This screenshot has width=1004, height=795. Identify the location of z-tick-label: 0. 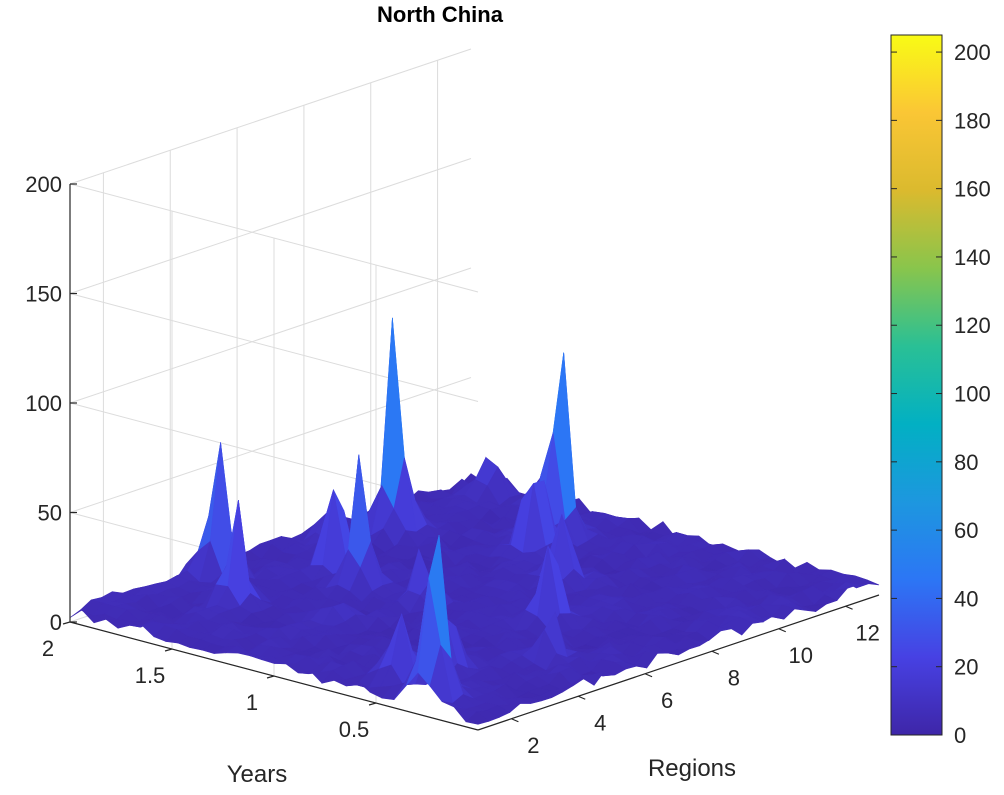
(56, 622).